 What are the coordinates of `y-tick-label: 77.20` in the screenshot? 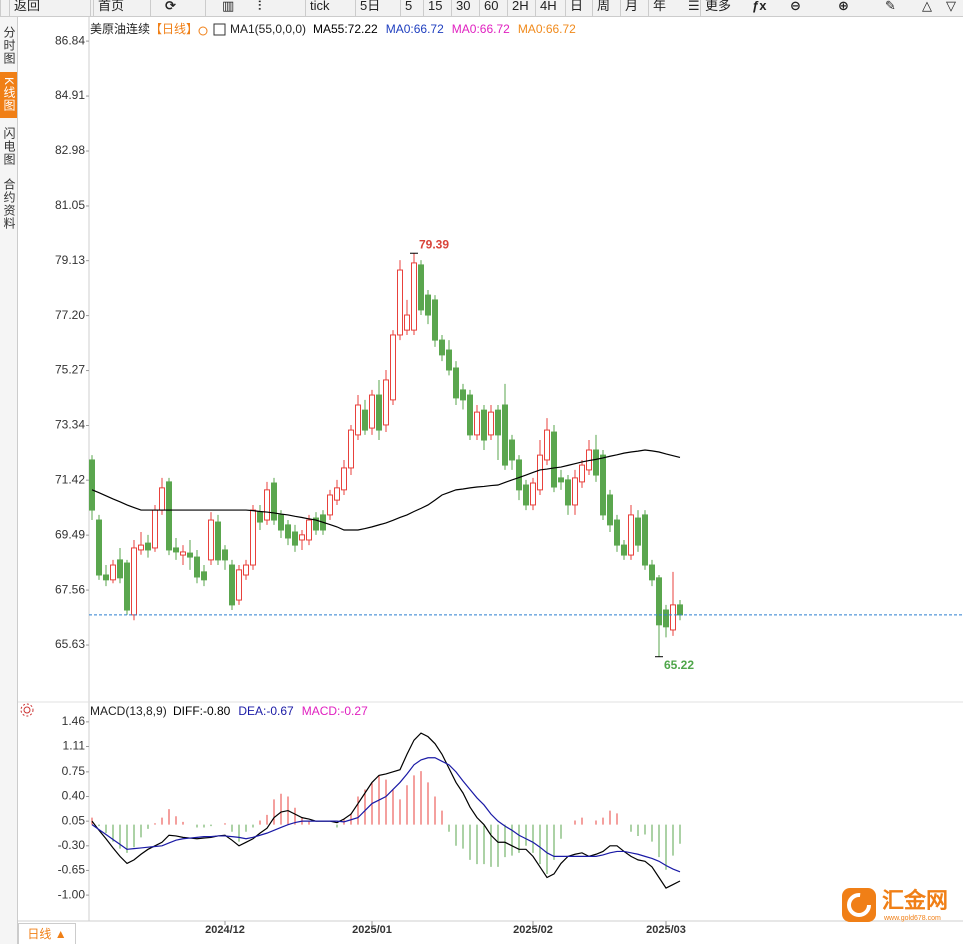 It's located at (70, 315).